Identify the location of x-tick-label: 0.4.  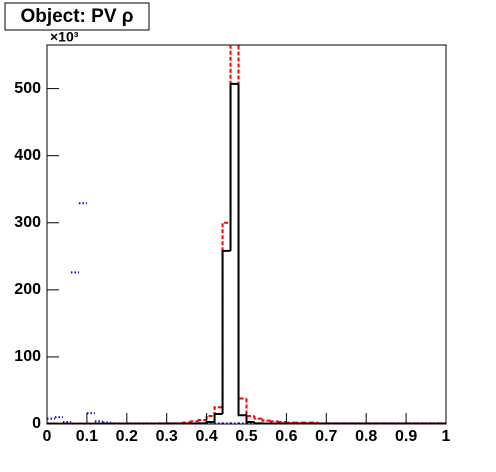
(206, 436).